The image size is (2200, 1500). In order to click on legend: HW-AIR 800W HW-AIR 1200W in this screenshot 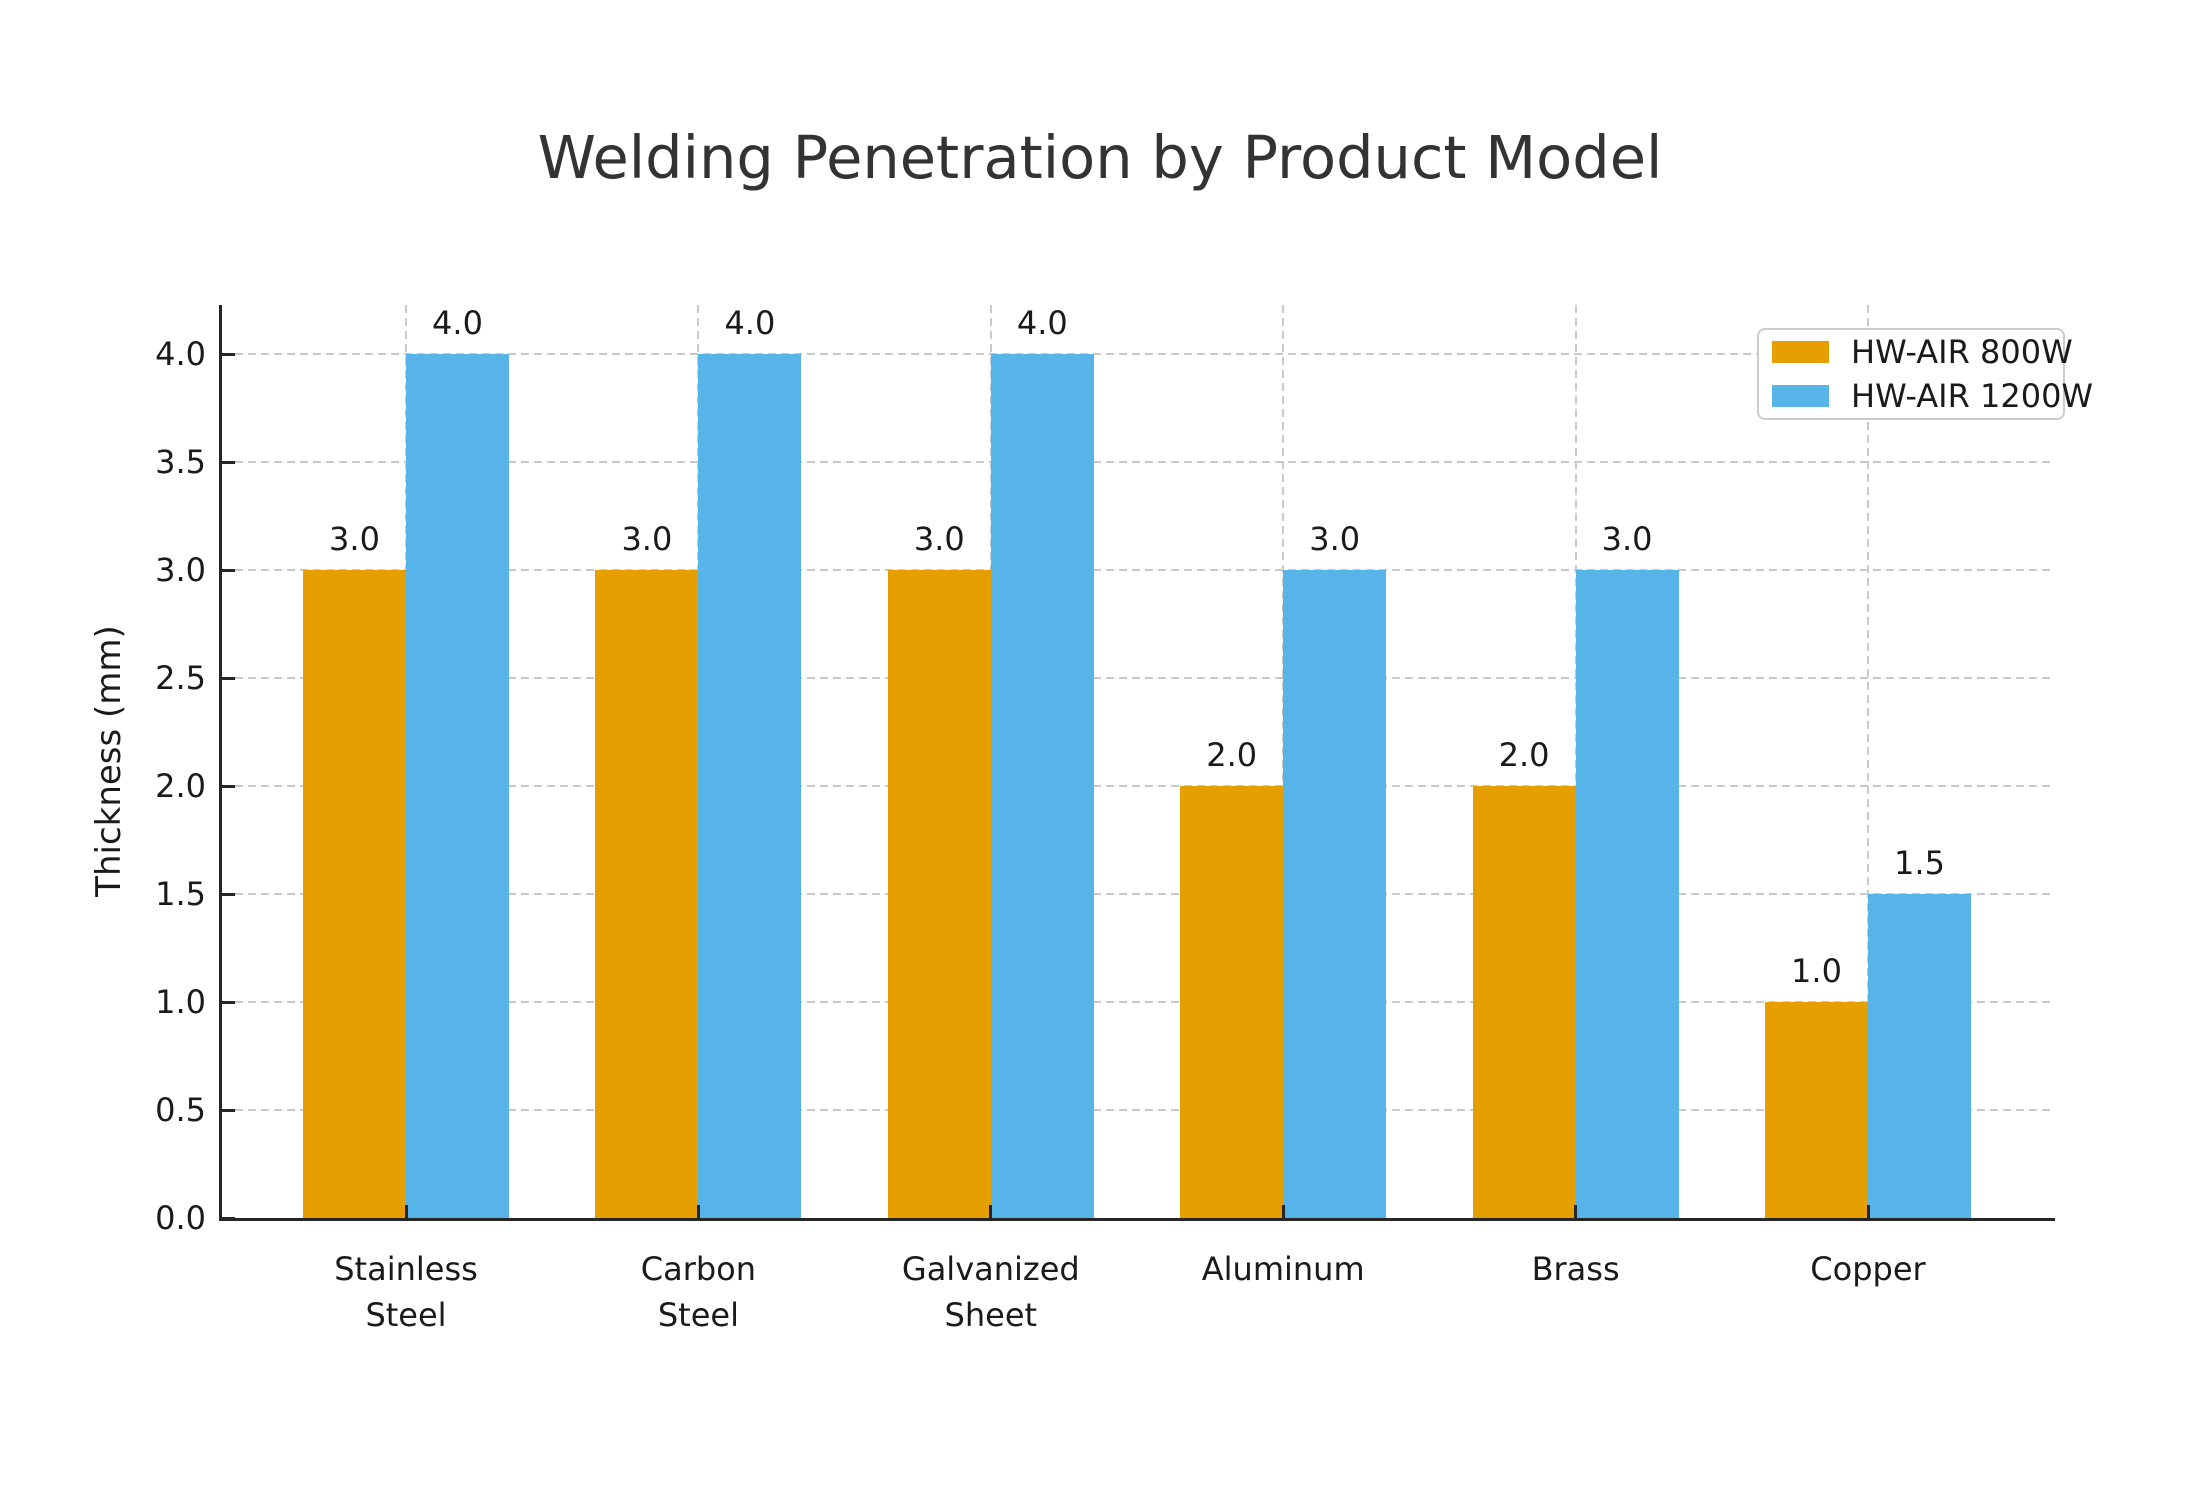, I will do `click(1925, 374)`.